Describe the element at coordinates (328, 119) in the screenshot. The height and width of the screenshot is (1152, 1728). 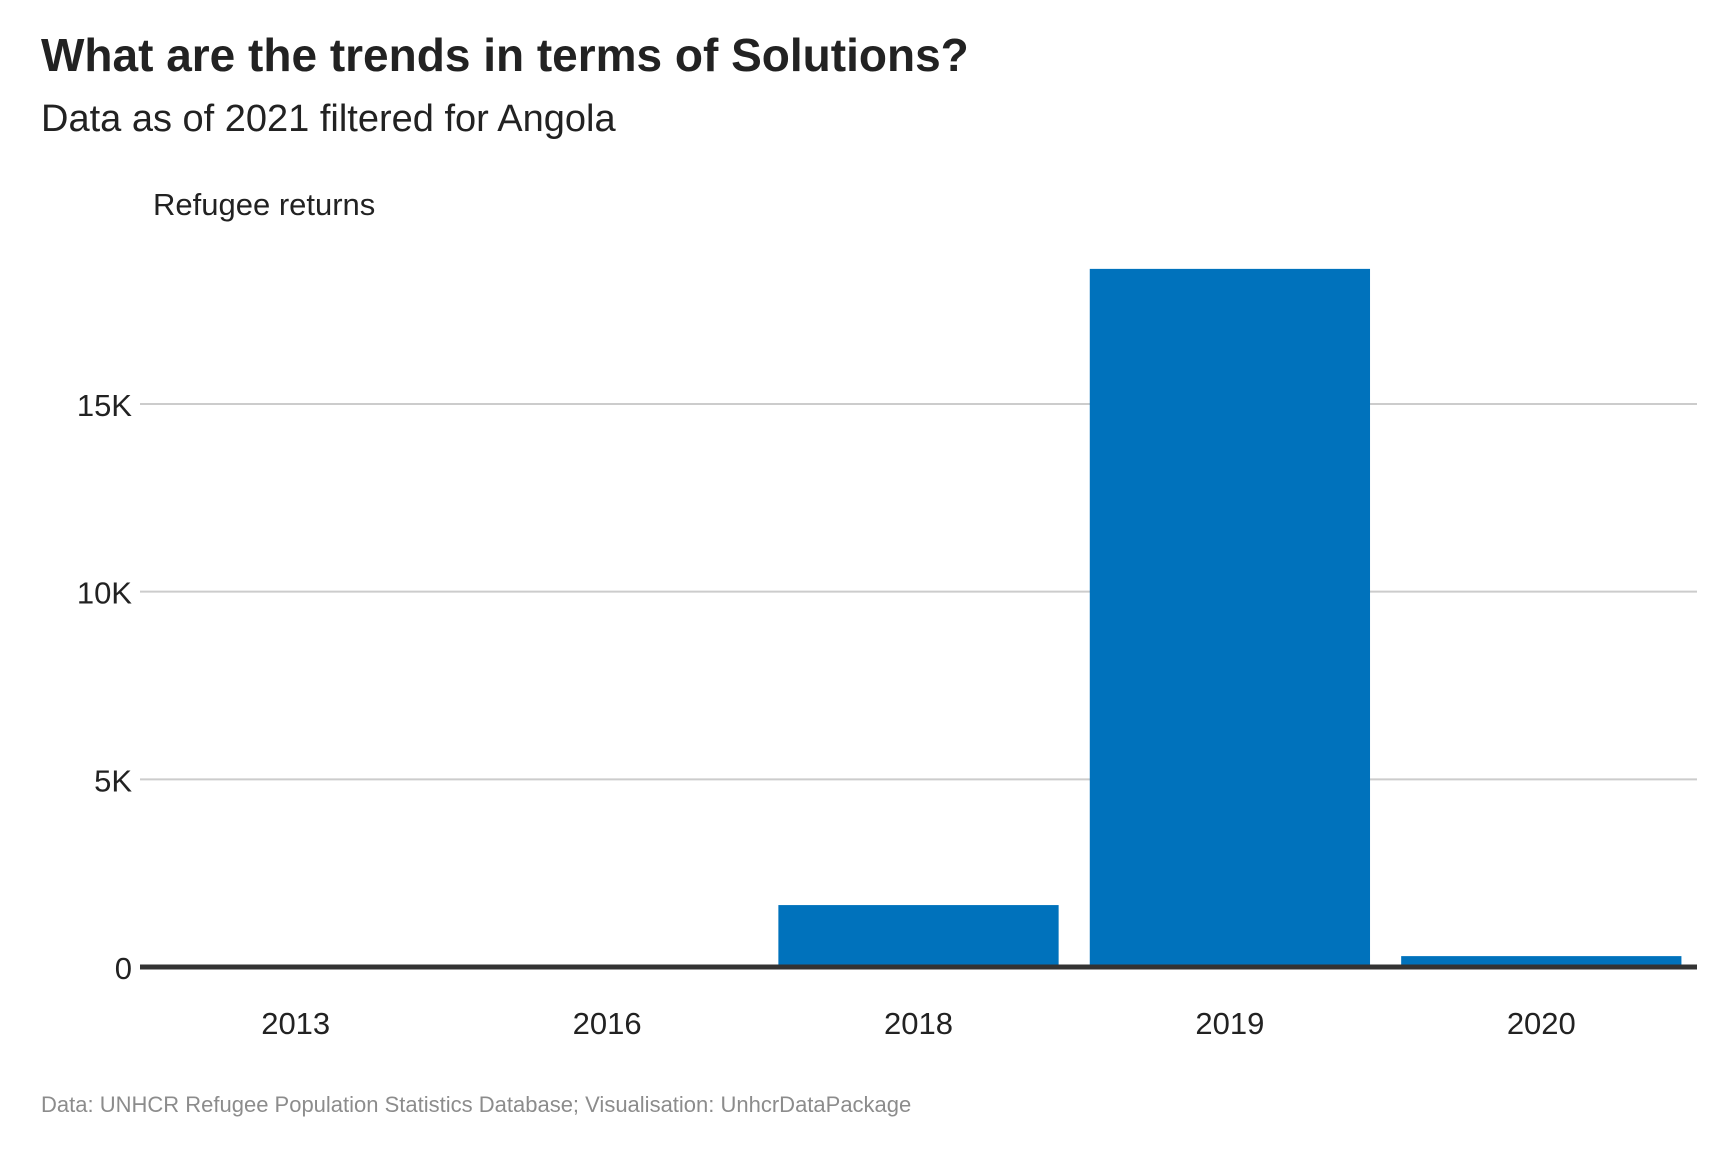
I see `chart-subtitle: Data as of 2021 filtered for Angola` at that location.